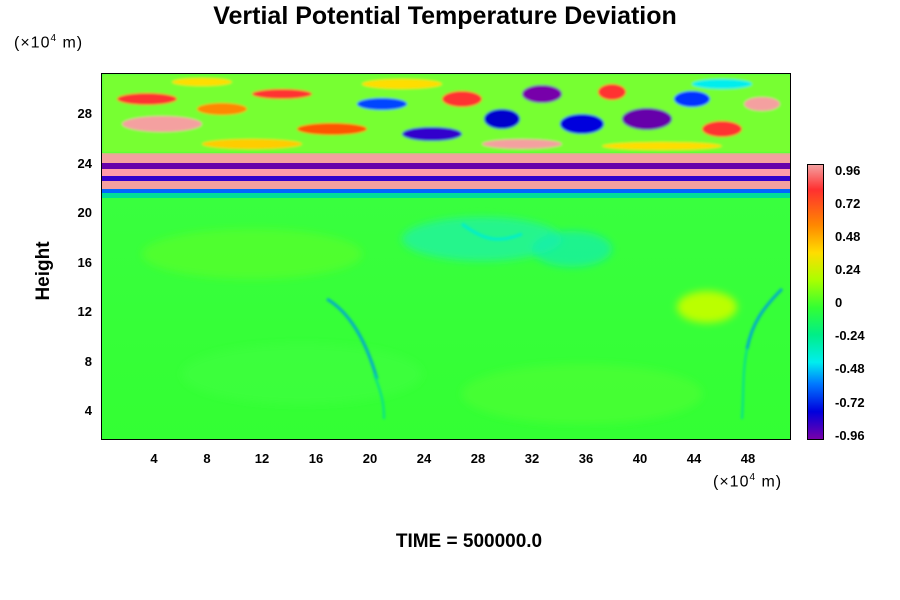  Describe the element at coordinates (84, 113) in the screenshot. I see `y-tick-label: 28` at that location.